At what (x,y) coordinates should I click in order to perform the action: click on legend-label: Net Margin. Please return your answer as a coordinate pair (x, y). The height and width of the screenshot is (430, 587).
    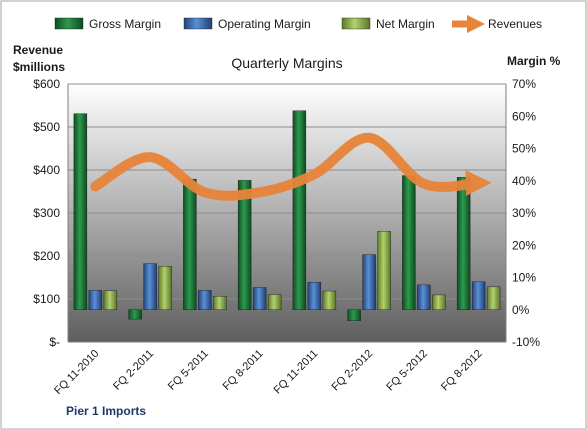
    Looking at the image, I should click on (405, 24).